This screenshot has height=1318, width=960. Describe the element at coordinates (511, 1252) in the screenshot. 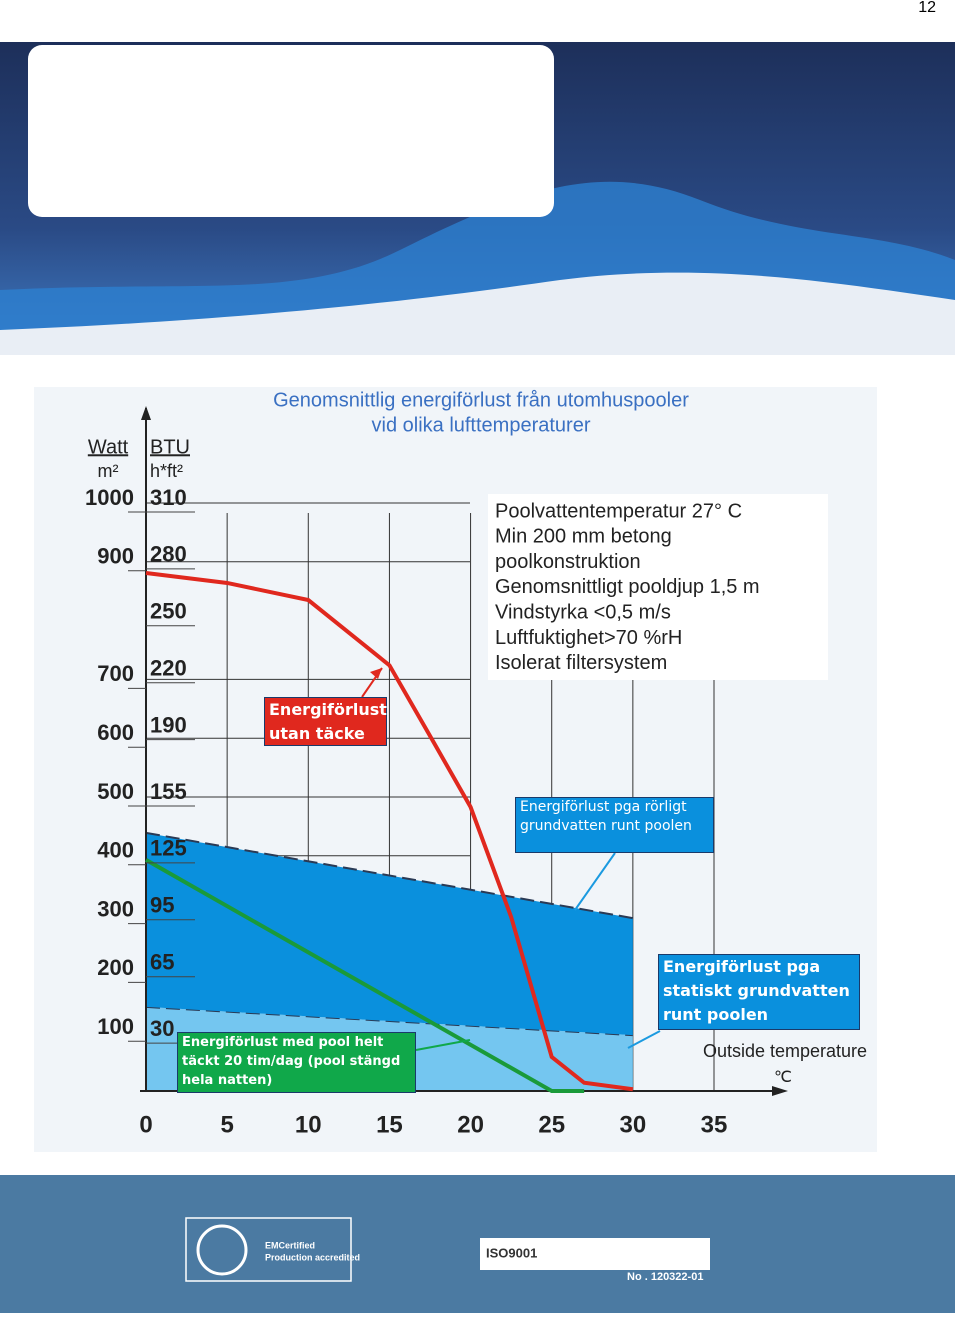

I see `badge-text: ISO9001` at that location.